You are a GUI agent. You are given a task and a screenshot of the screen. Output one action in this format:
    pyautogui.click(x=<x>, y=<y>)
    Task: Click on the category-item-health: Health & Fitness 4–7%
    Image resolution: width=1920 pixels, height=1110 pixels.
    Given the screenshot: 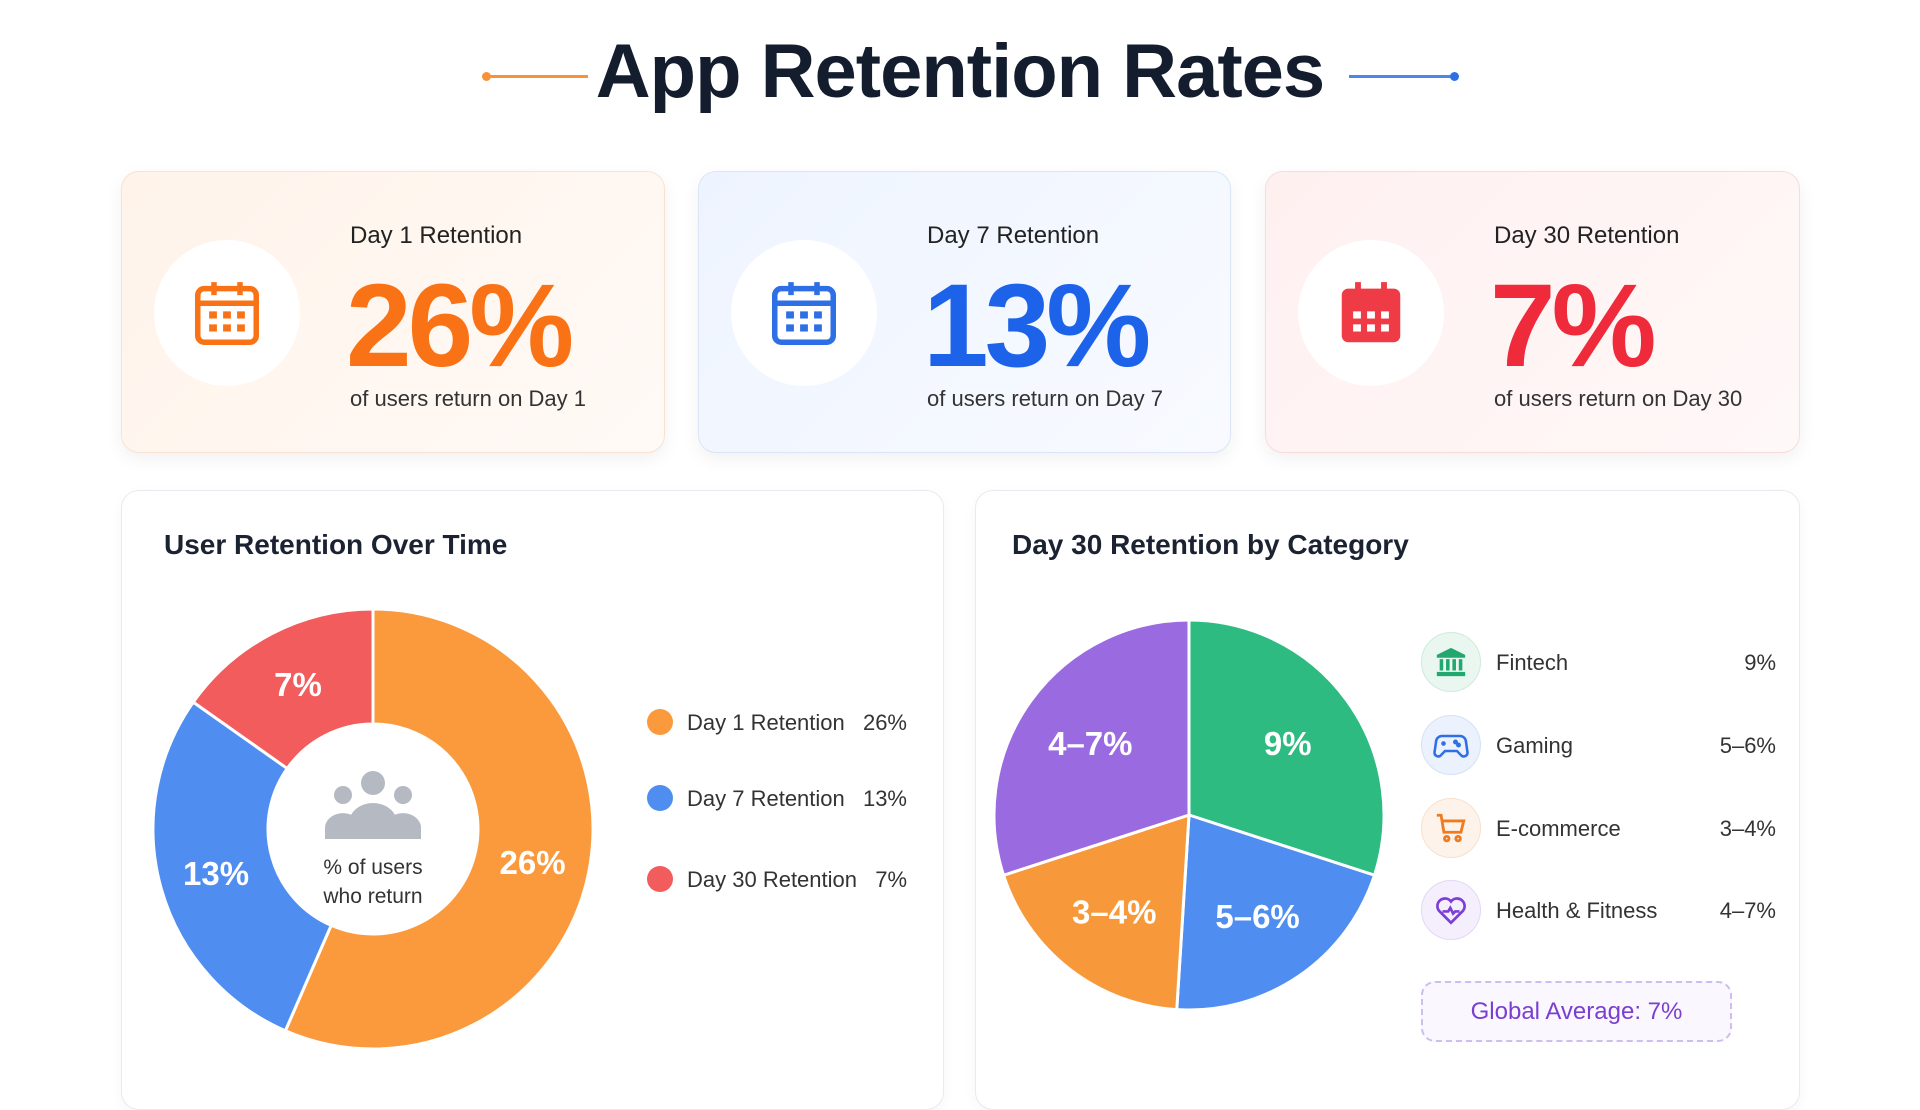 What is the action you would take?
    pyautogui.click(x=1598, y=910)
    